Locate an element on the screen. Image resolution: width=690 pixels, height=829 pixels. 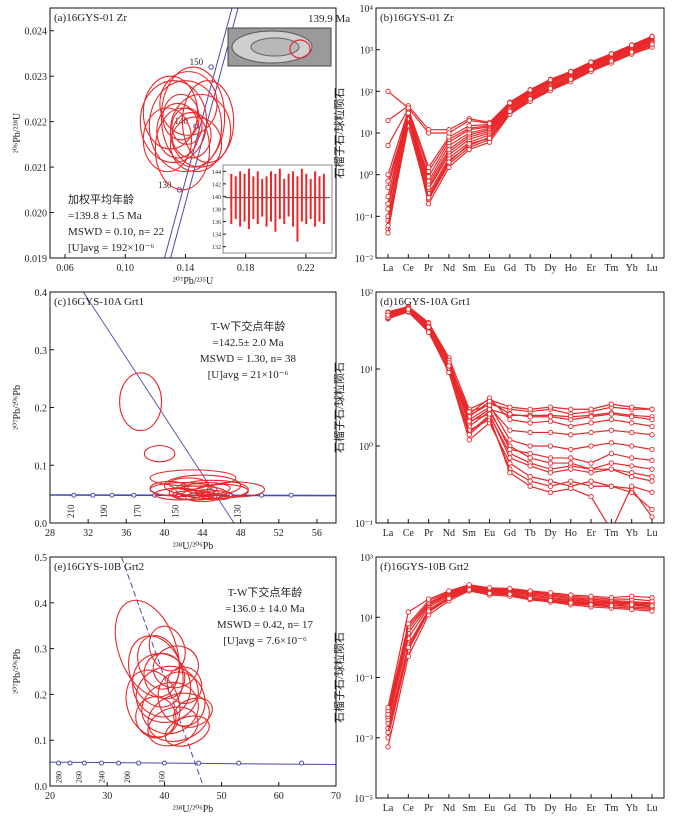
x-category-label: Tb is located at coordinates (530, 808).